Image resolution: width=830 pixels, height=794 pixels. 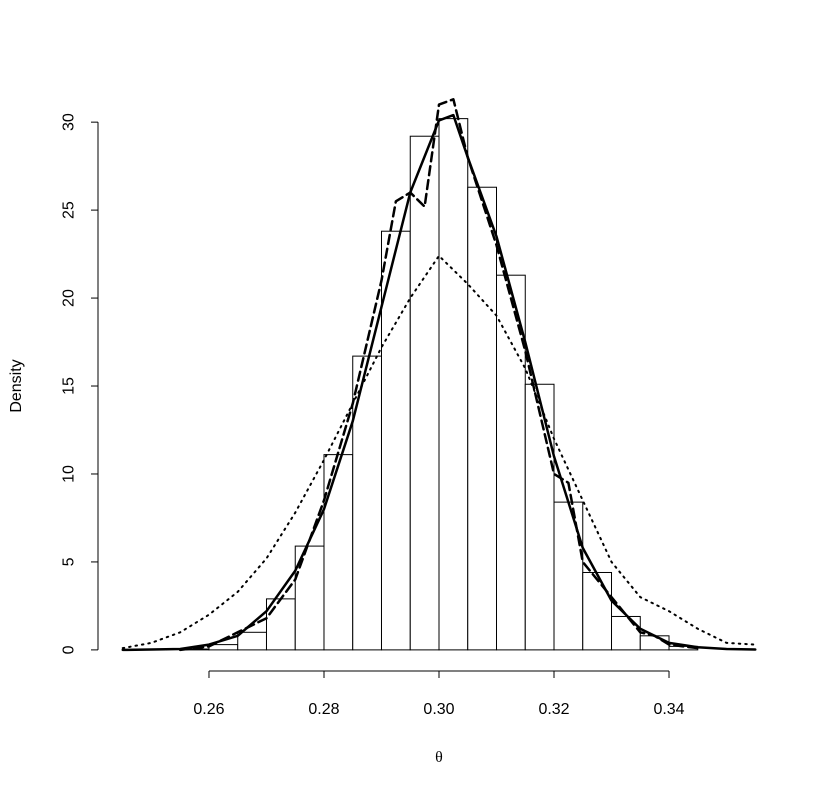 I want to click on x-tick-label: 0.28, so click(x=323, y=709).